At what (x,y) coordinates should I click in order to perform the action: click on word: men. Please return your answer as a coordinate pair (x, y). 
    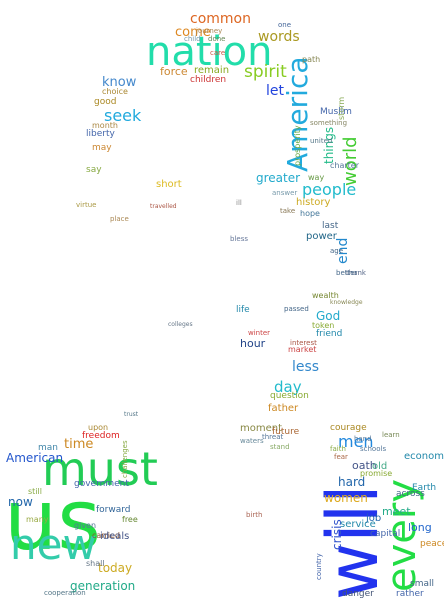
    Looking at the image, I should click on (356, 441).